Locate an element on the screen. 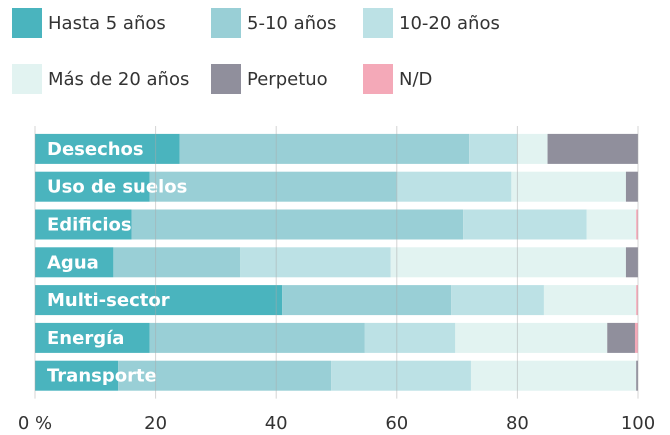 This screenshot has height=435, width=670. x-tick-label: 20 is located at coordinates (155, 423).